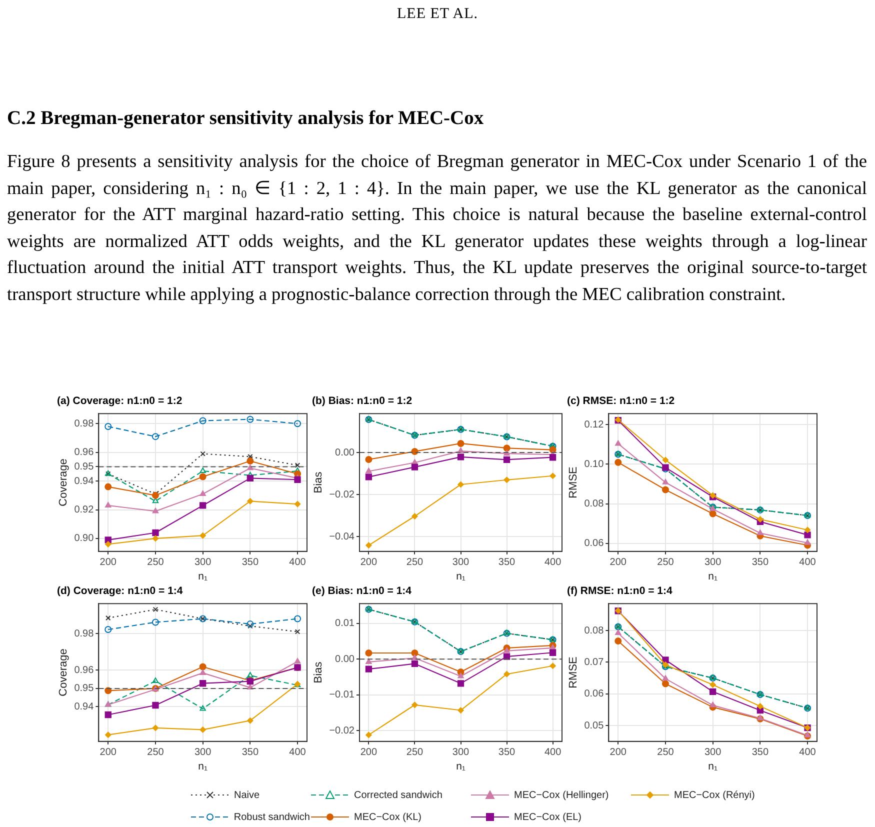  Describe the element at coordinates (594, 424) in the screenshot. I see `y-tick-label: 0.12` at that location.